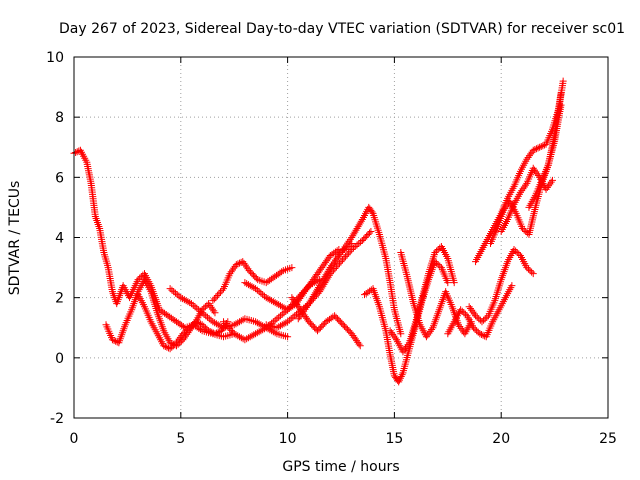 This screenshot has width=640, height=480. What do you see at coordinates (59, 299) in the screenshot?
I see `y-tick-label: 2` at bounding box center [59, 299].